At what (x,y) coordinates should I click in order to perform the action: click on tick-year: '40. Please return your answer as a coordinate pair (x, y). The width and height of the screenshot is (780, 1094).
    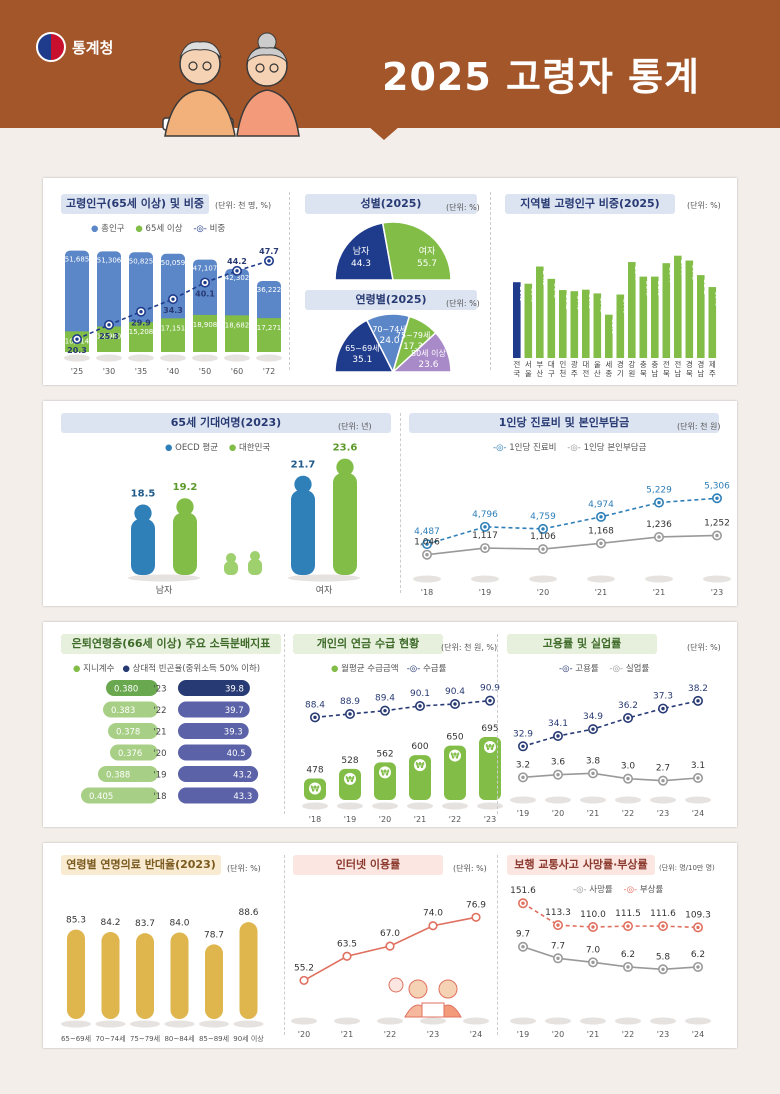
    Looking at the image, I should click on (173, 371).